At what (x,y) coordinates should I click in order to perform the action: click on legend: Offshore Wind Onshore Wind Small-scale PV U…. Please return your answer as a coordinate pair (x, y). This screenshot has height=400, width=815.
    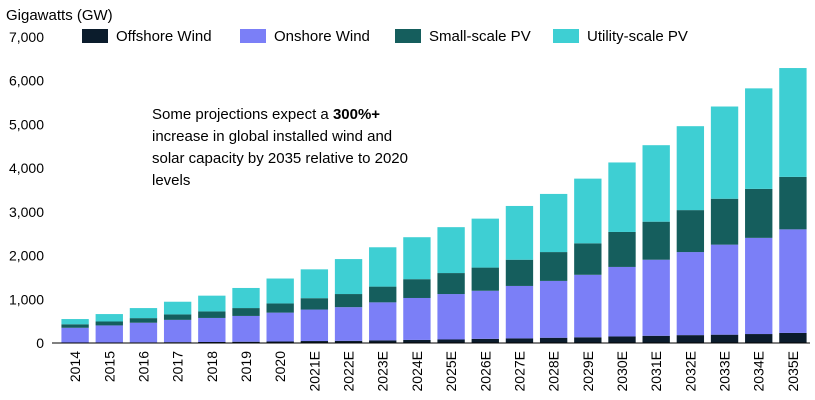
    Looking at the image, I should click on (385, 36).